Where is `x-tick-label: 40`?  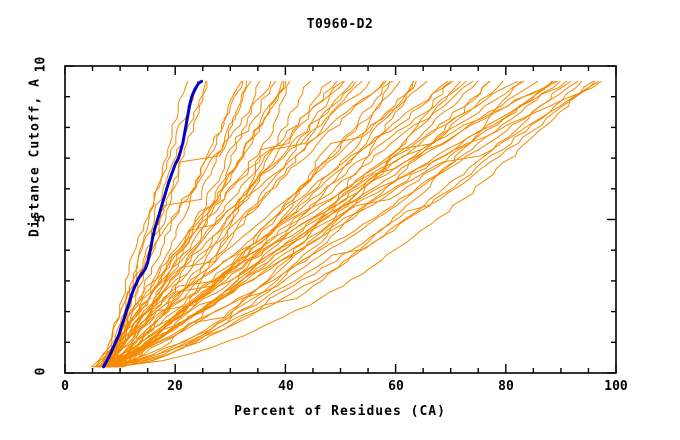 x-tick-label: 40 is located at coordinates (286, 386).